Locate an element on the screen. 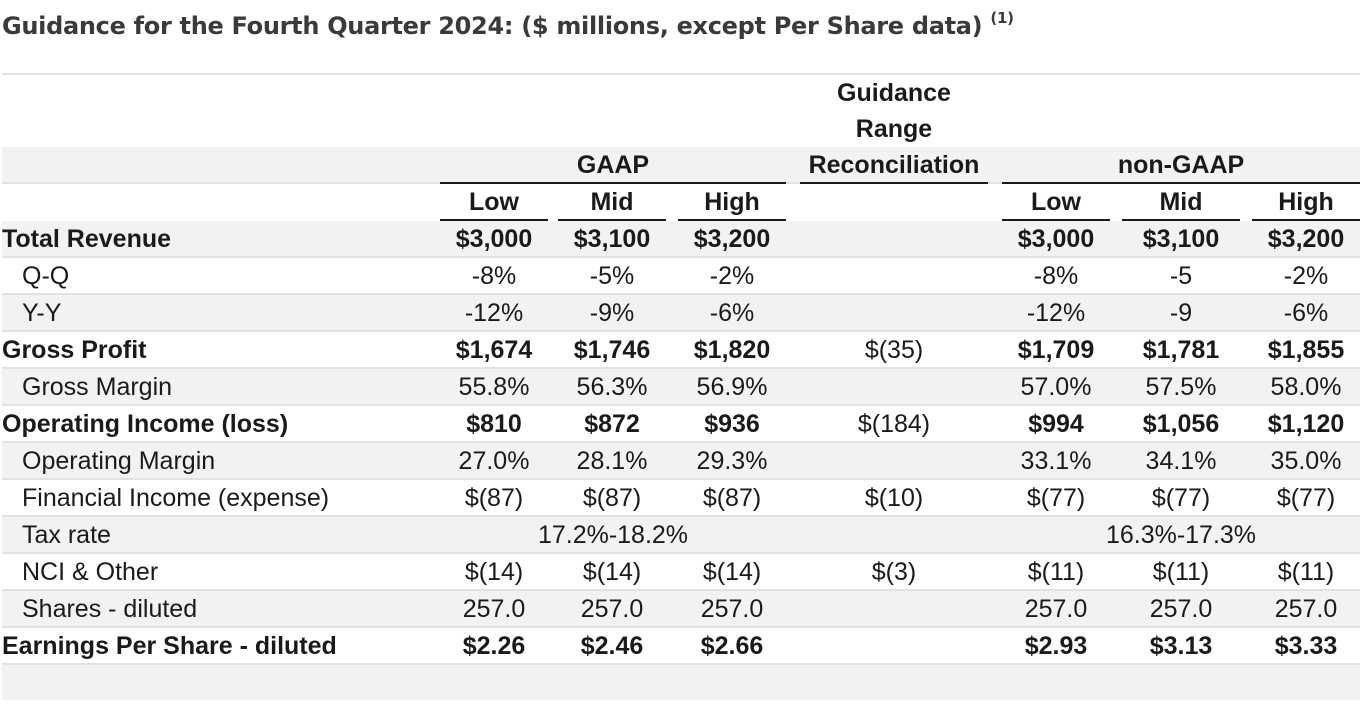 This screenshot has height=720, width=1360. reconciliation-underline is located at coordinates (894, 183).